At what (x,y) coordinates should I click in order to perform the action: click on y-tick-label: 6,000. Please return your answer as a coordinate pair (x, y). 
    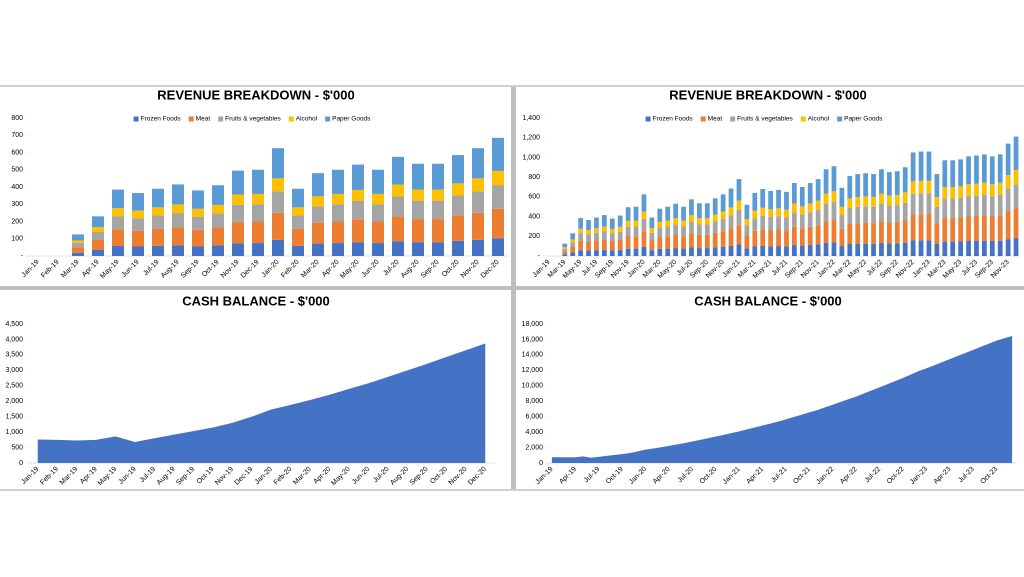
    Looking at the image, I should click on (534, 417).